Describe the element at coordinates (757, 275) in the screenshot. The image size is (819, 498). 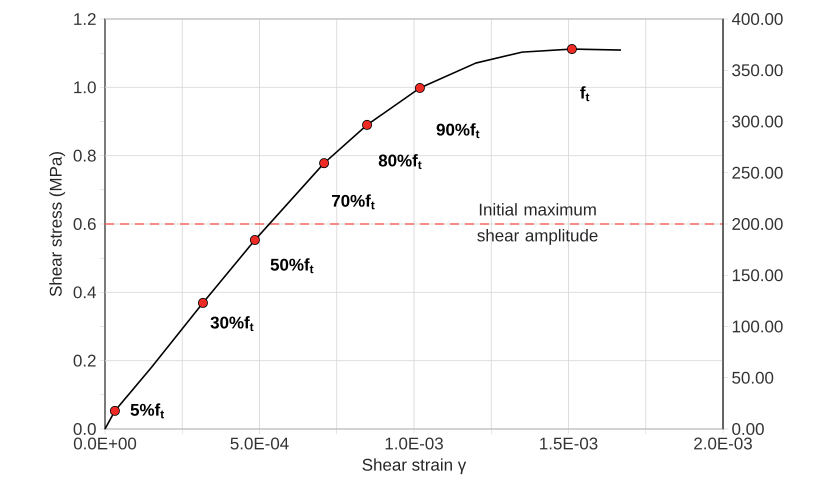
I see `y2-tick-label: 150.00` at that location.